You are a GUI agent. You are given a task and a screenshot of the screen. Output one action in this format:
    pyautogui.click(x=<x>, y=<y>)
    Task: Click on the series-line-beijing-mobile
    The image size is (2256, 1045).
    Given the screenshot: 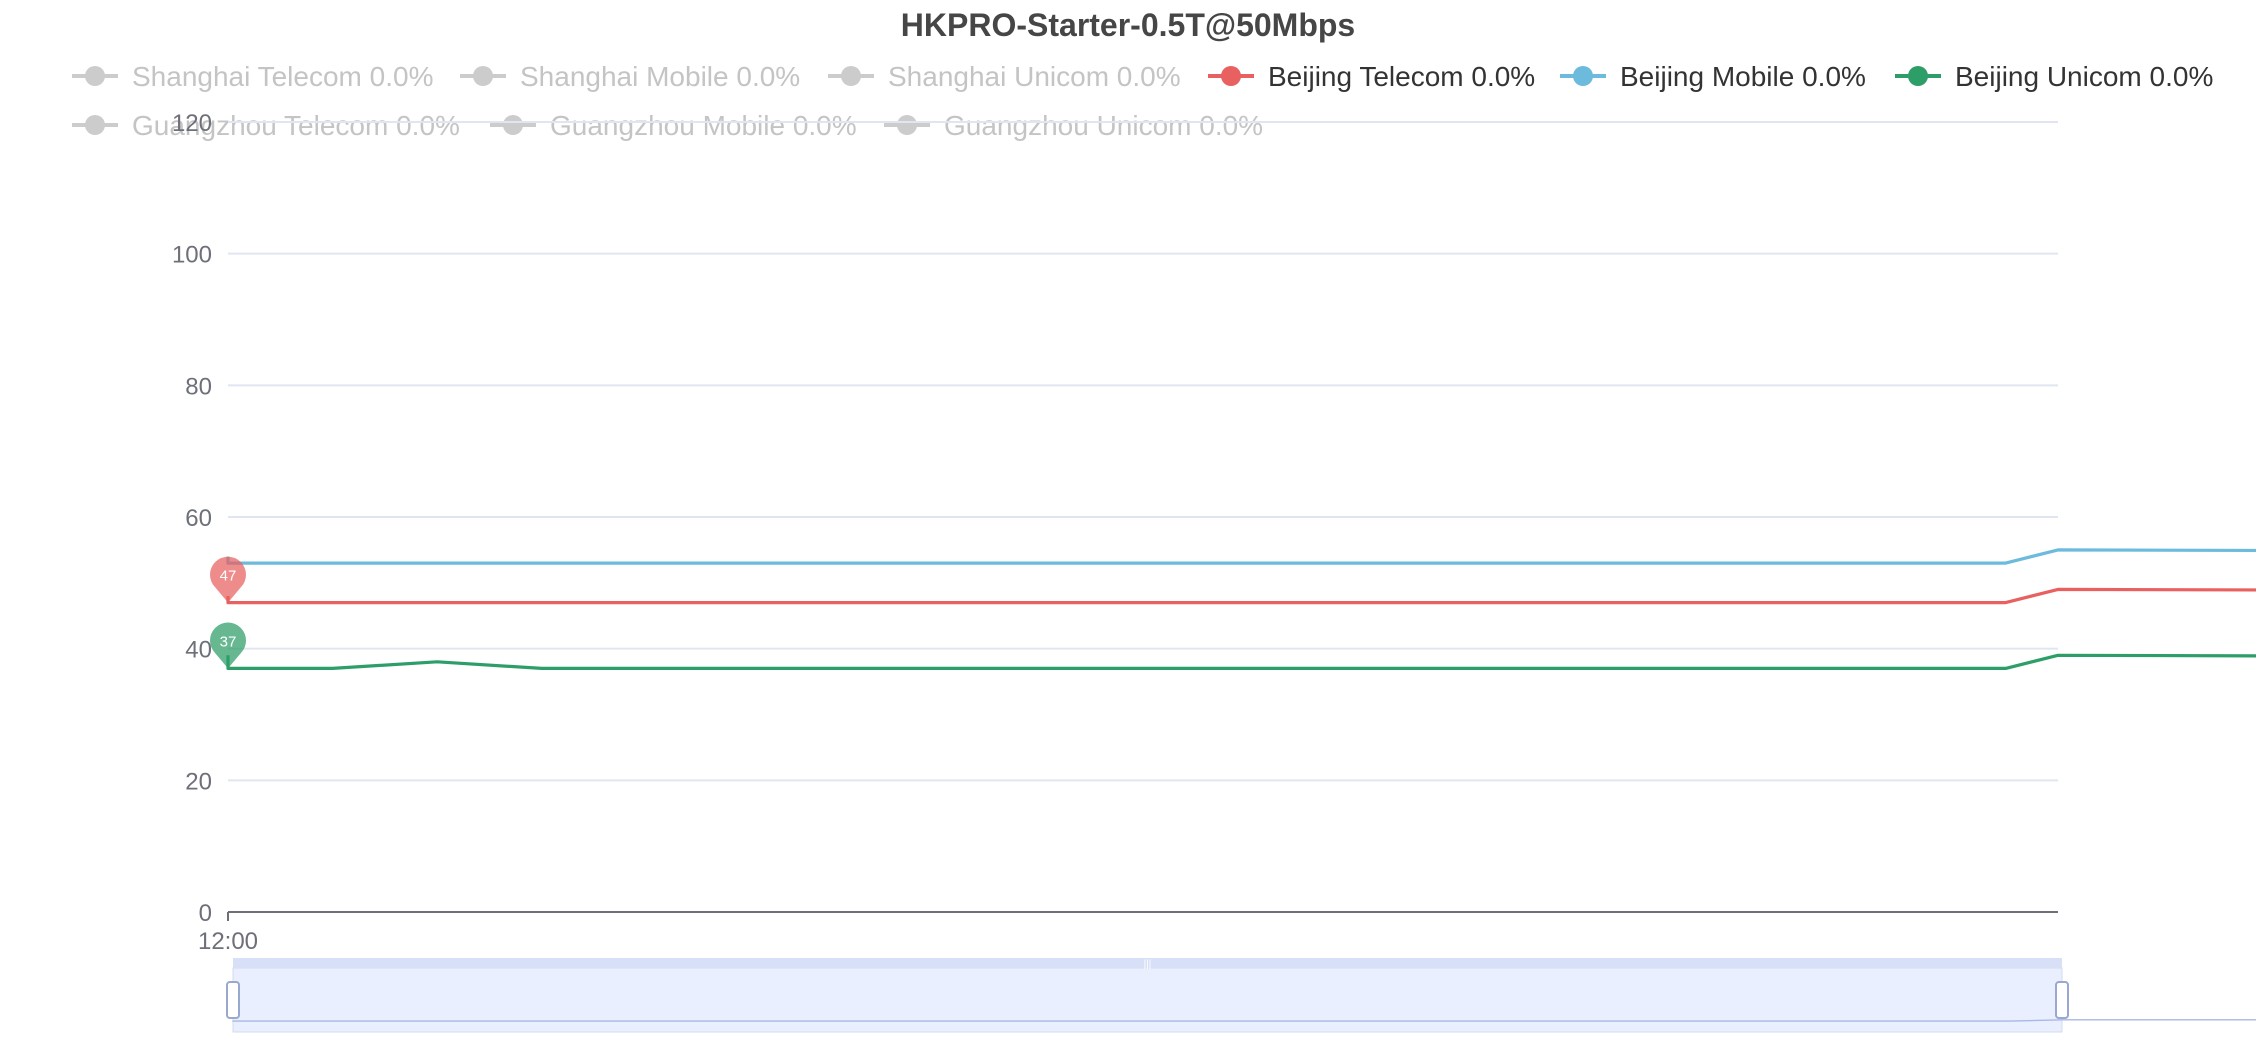 What is the action you would take?
    pyautogui.click(x=1241, y=556)
    